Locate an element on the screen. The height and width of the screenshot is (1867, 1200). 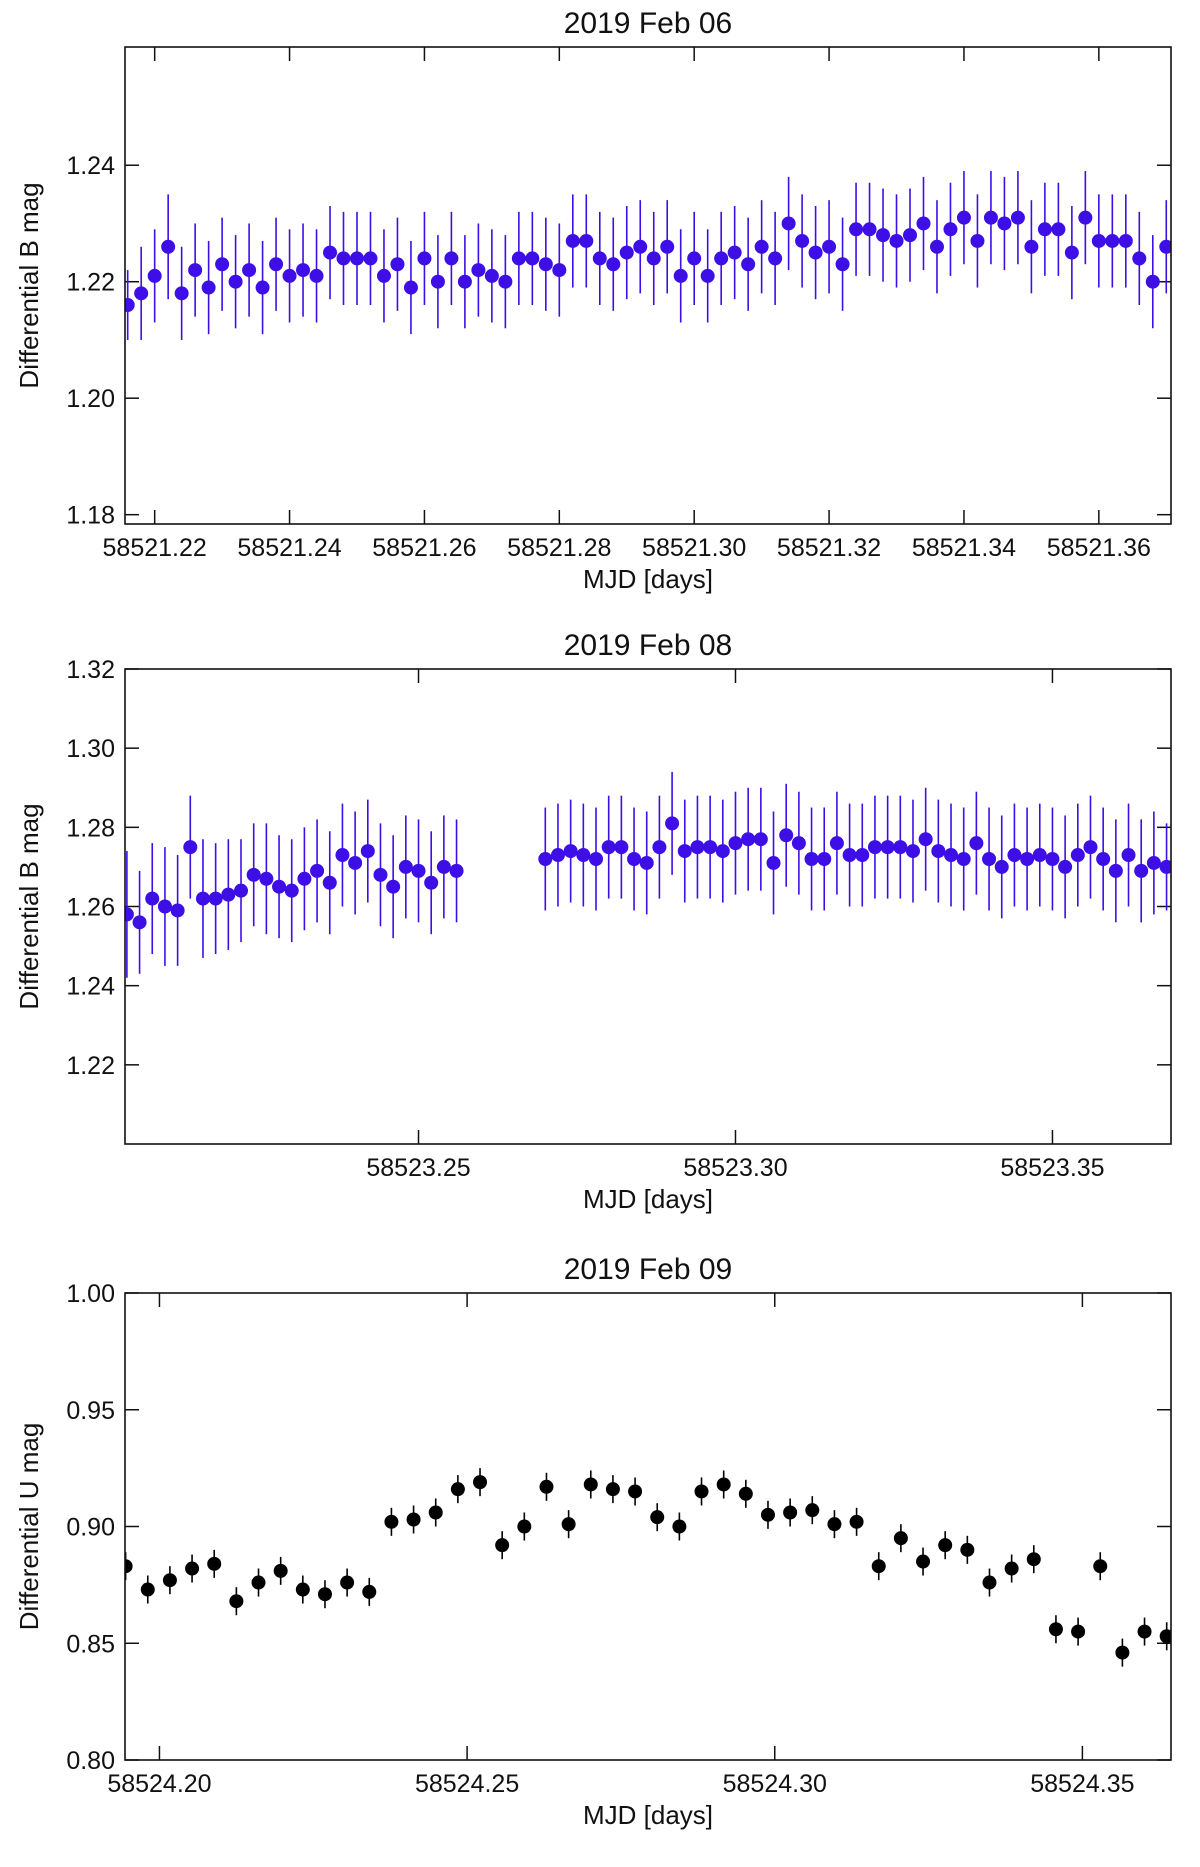
x-tick-label: 58523.35 is located at coordinates (1052, 1168).